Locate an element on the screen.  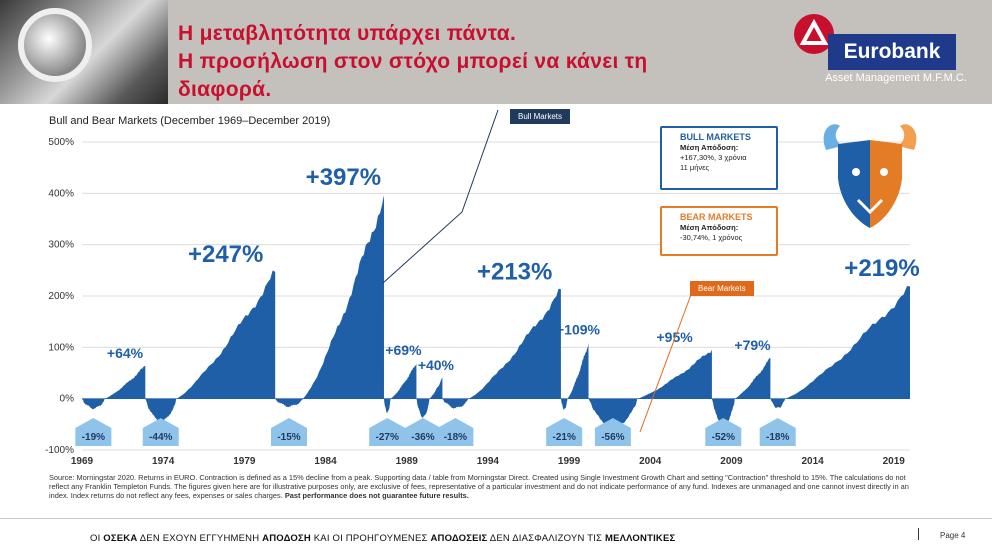
bear-return-label: -19% is located at coordinates (93, 437).